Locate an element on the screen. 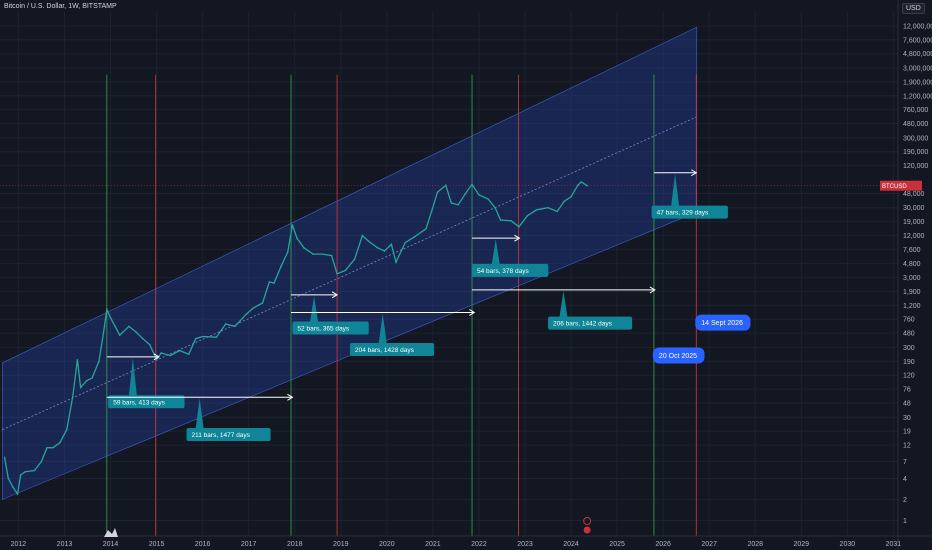 Image resolution: width=932 pixels, height=550 pixels. y-tick-label: 3,000 is located at coordinates (912, 278).